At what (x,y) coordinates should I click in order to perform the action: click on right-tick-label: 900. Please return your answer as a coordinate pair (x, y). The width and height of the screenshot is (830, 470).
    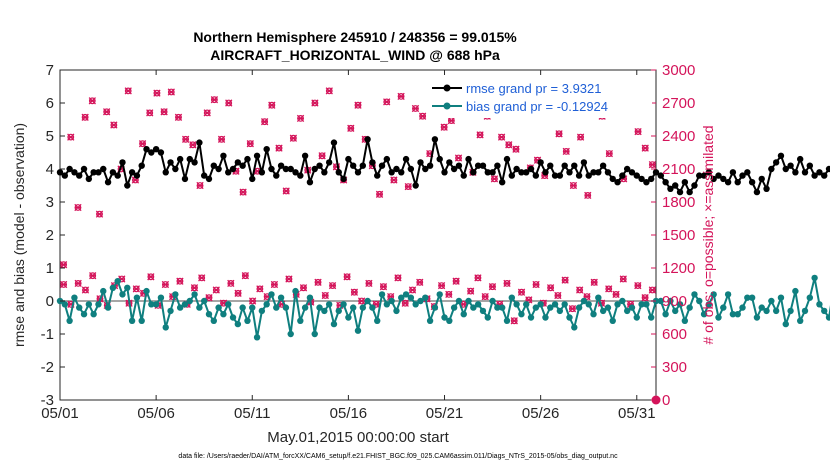
    Looking at the image, I should click on (674, 301).